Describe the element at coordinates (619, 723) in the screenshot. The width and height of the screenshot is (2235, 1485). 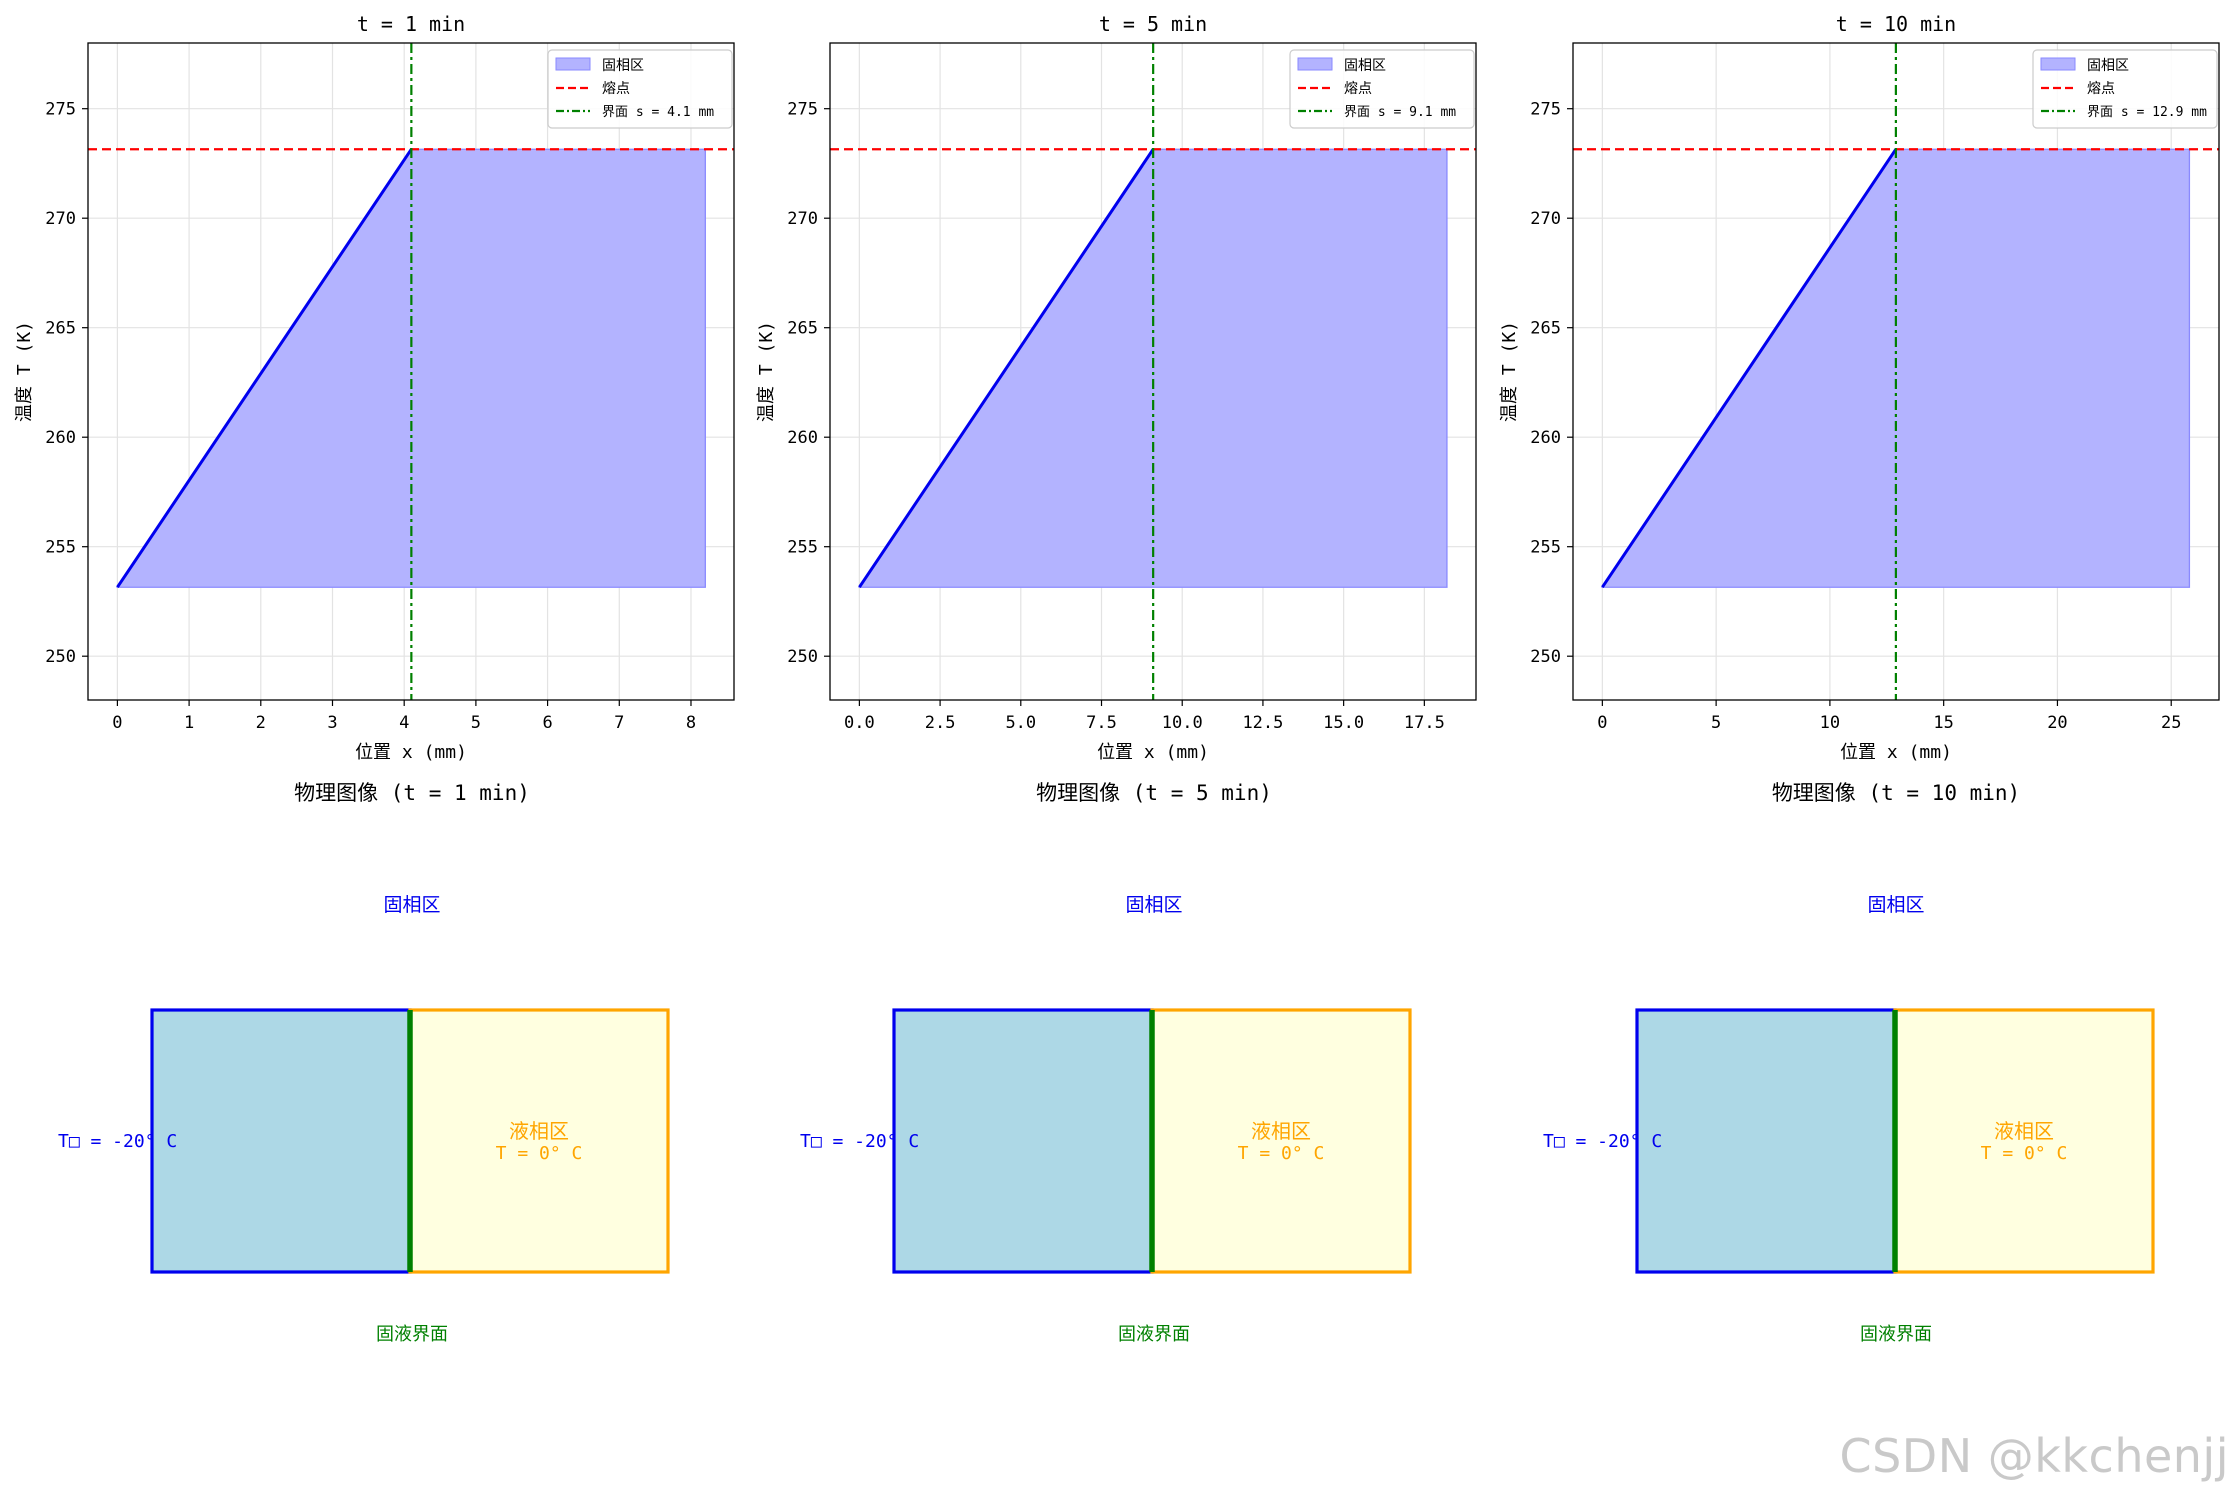
I see `x-tick-label: 7` at that location.